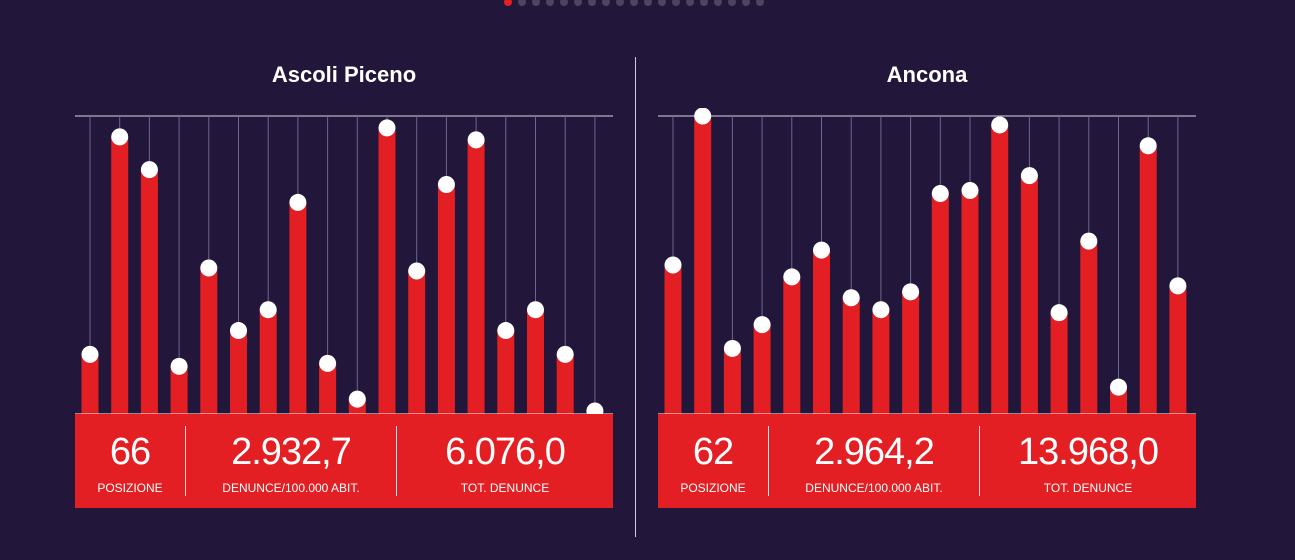 This screenshot has width=1295, height=560. What do you see at coordinates (130, 461) in the screenshot?
I see `stat-posizione: 66 POSIZIONE` at bounding box center [130, 461].